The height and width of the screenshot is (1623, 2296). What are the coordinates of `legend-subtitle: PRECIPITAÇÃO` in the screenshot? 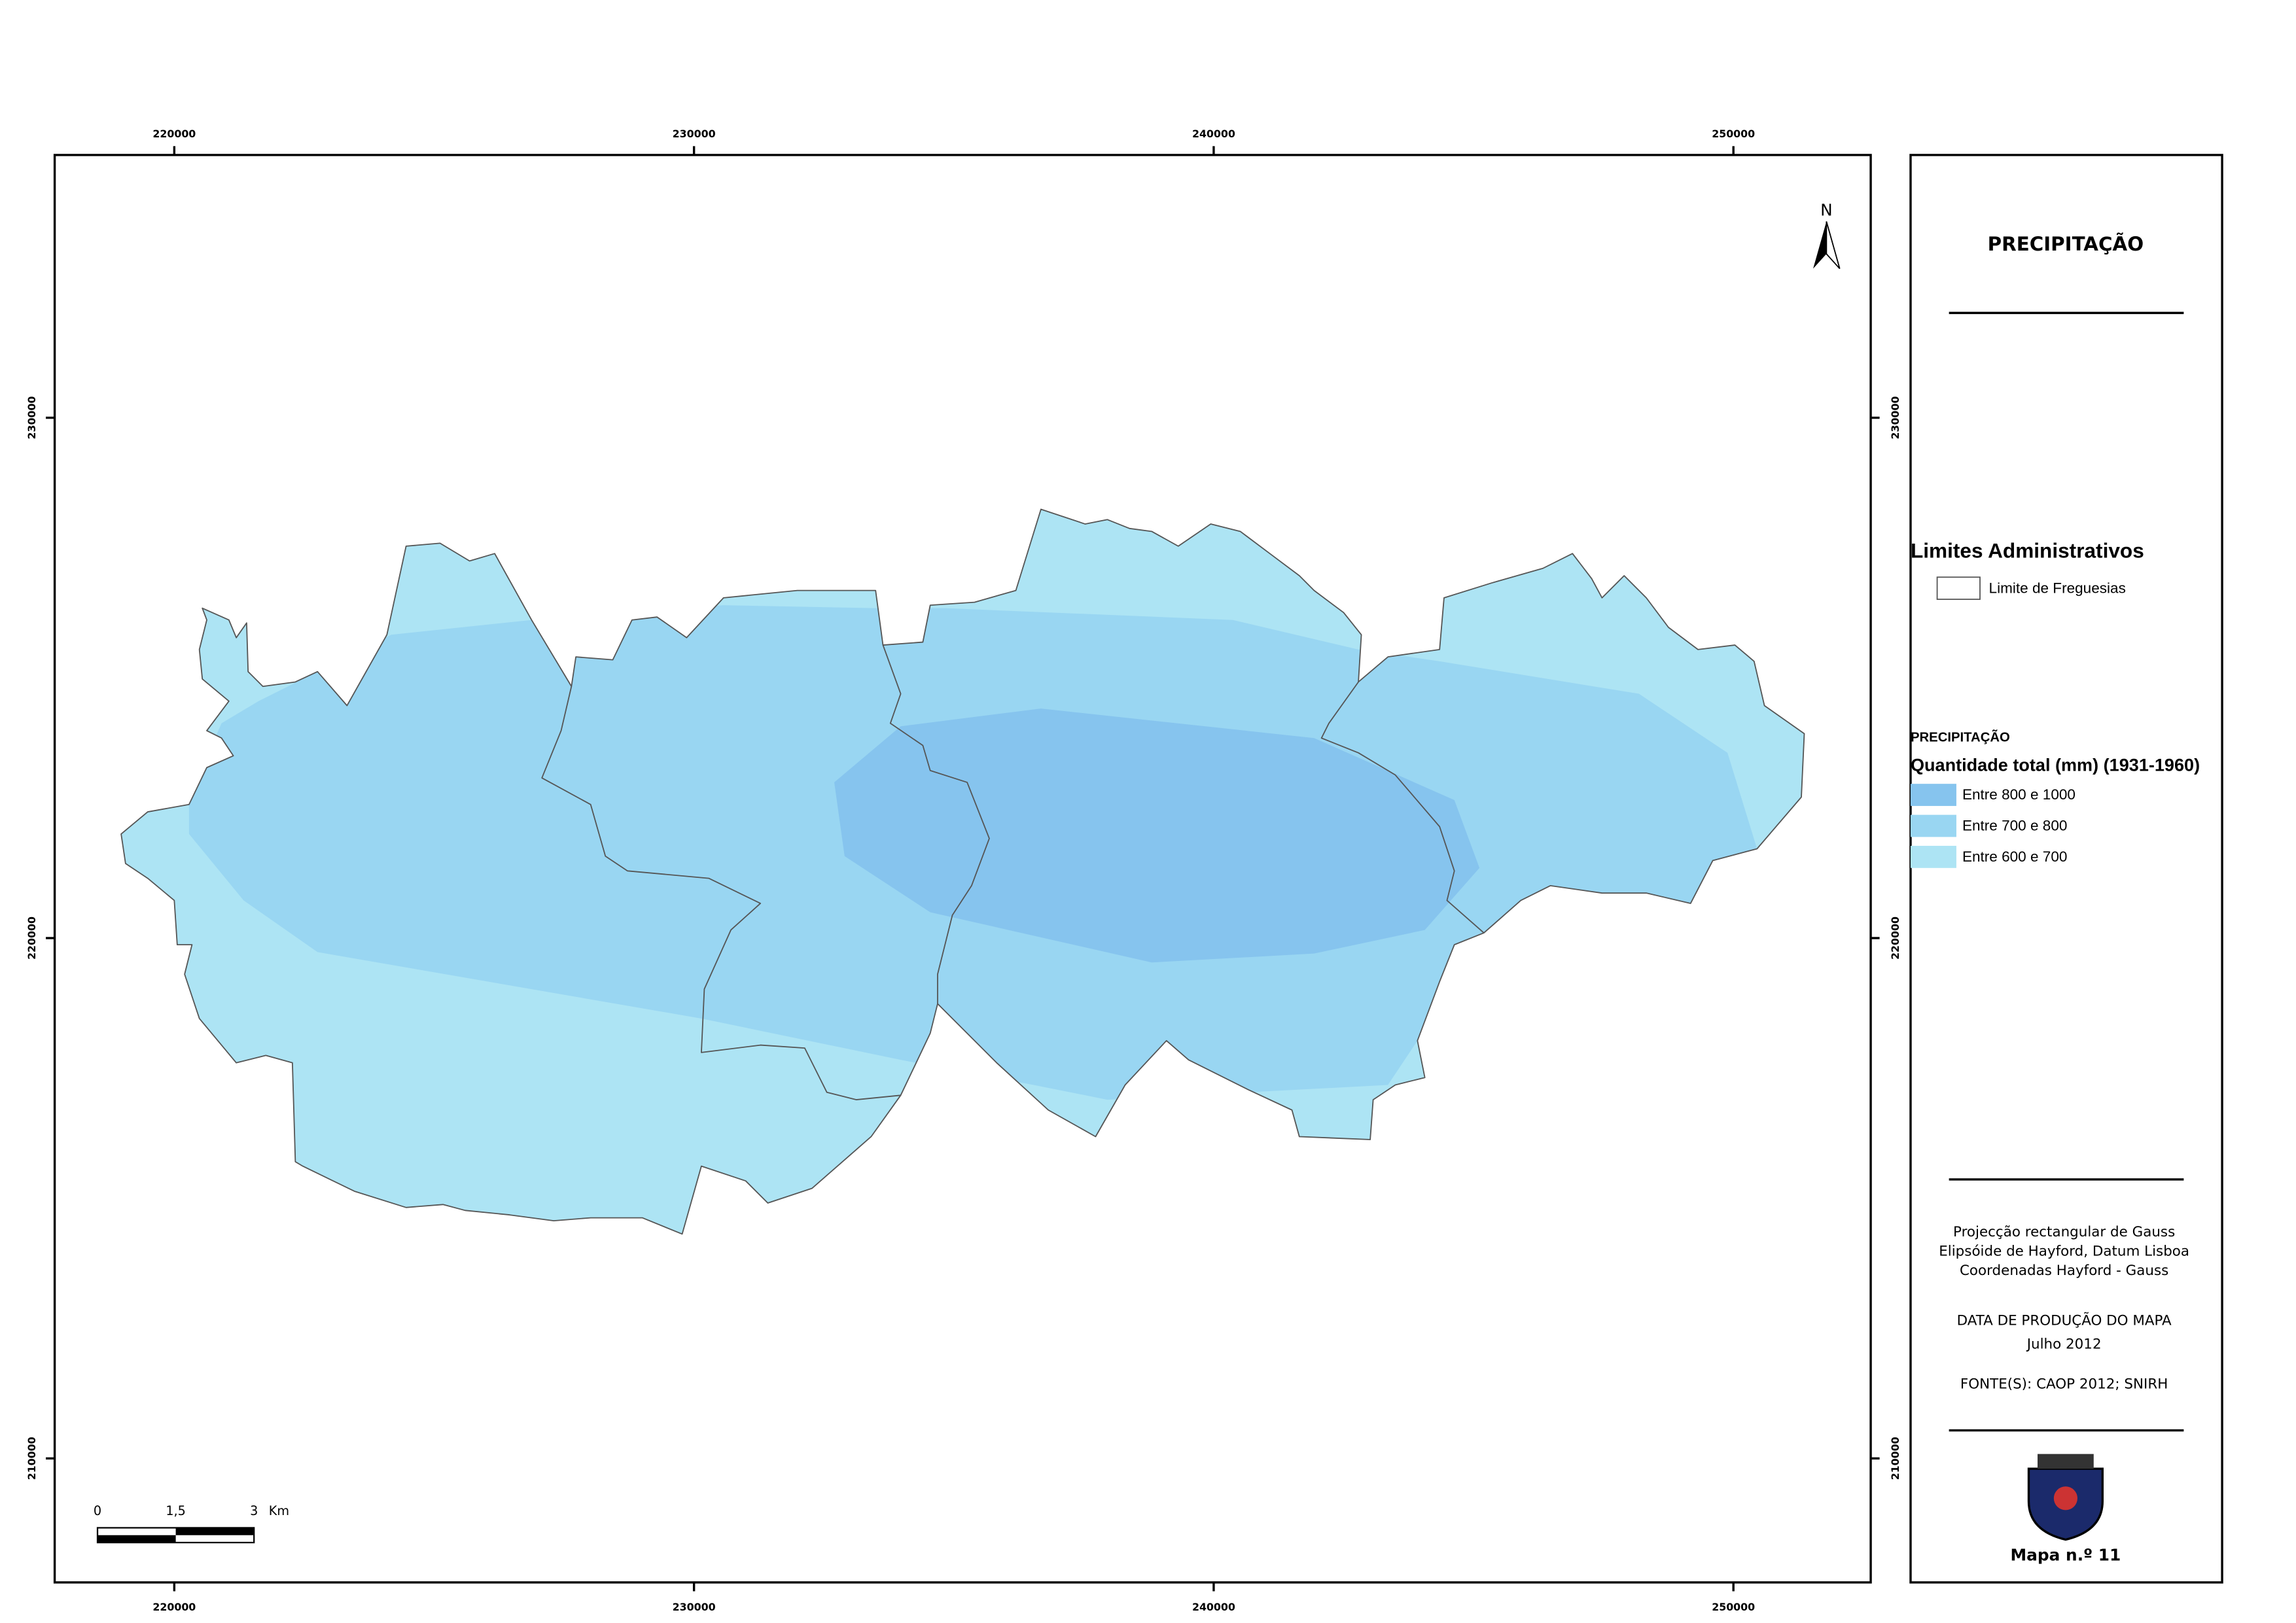 It's located at (1960, 737).